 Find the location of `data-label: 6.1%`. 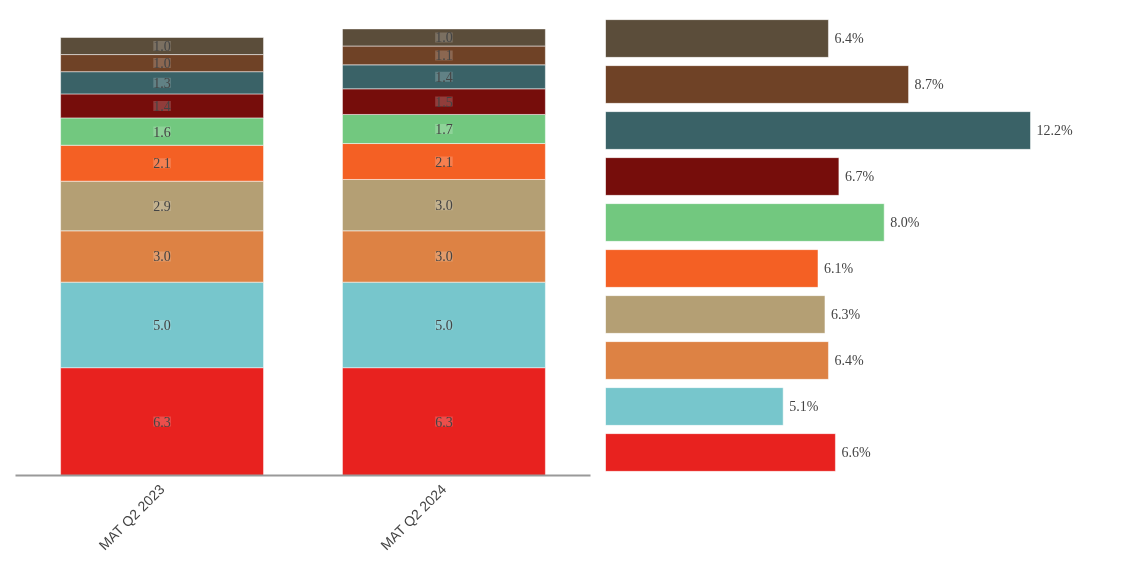

data-label: 6.1% is located at coordinates (839, 268).